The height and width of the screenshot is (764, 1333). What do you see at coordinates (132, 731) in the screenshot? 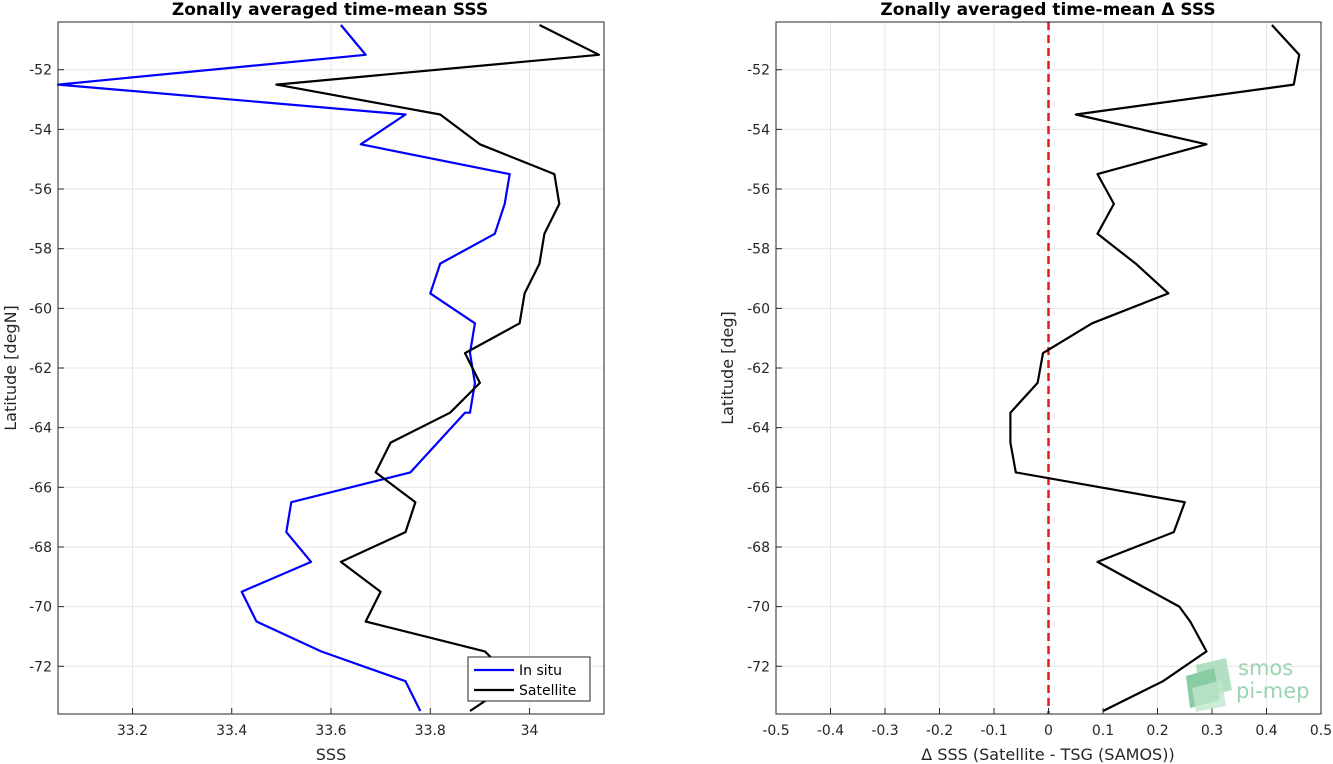
I see `x-tick-label: 33.2` at bounding box center [132, 731].